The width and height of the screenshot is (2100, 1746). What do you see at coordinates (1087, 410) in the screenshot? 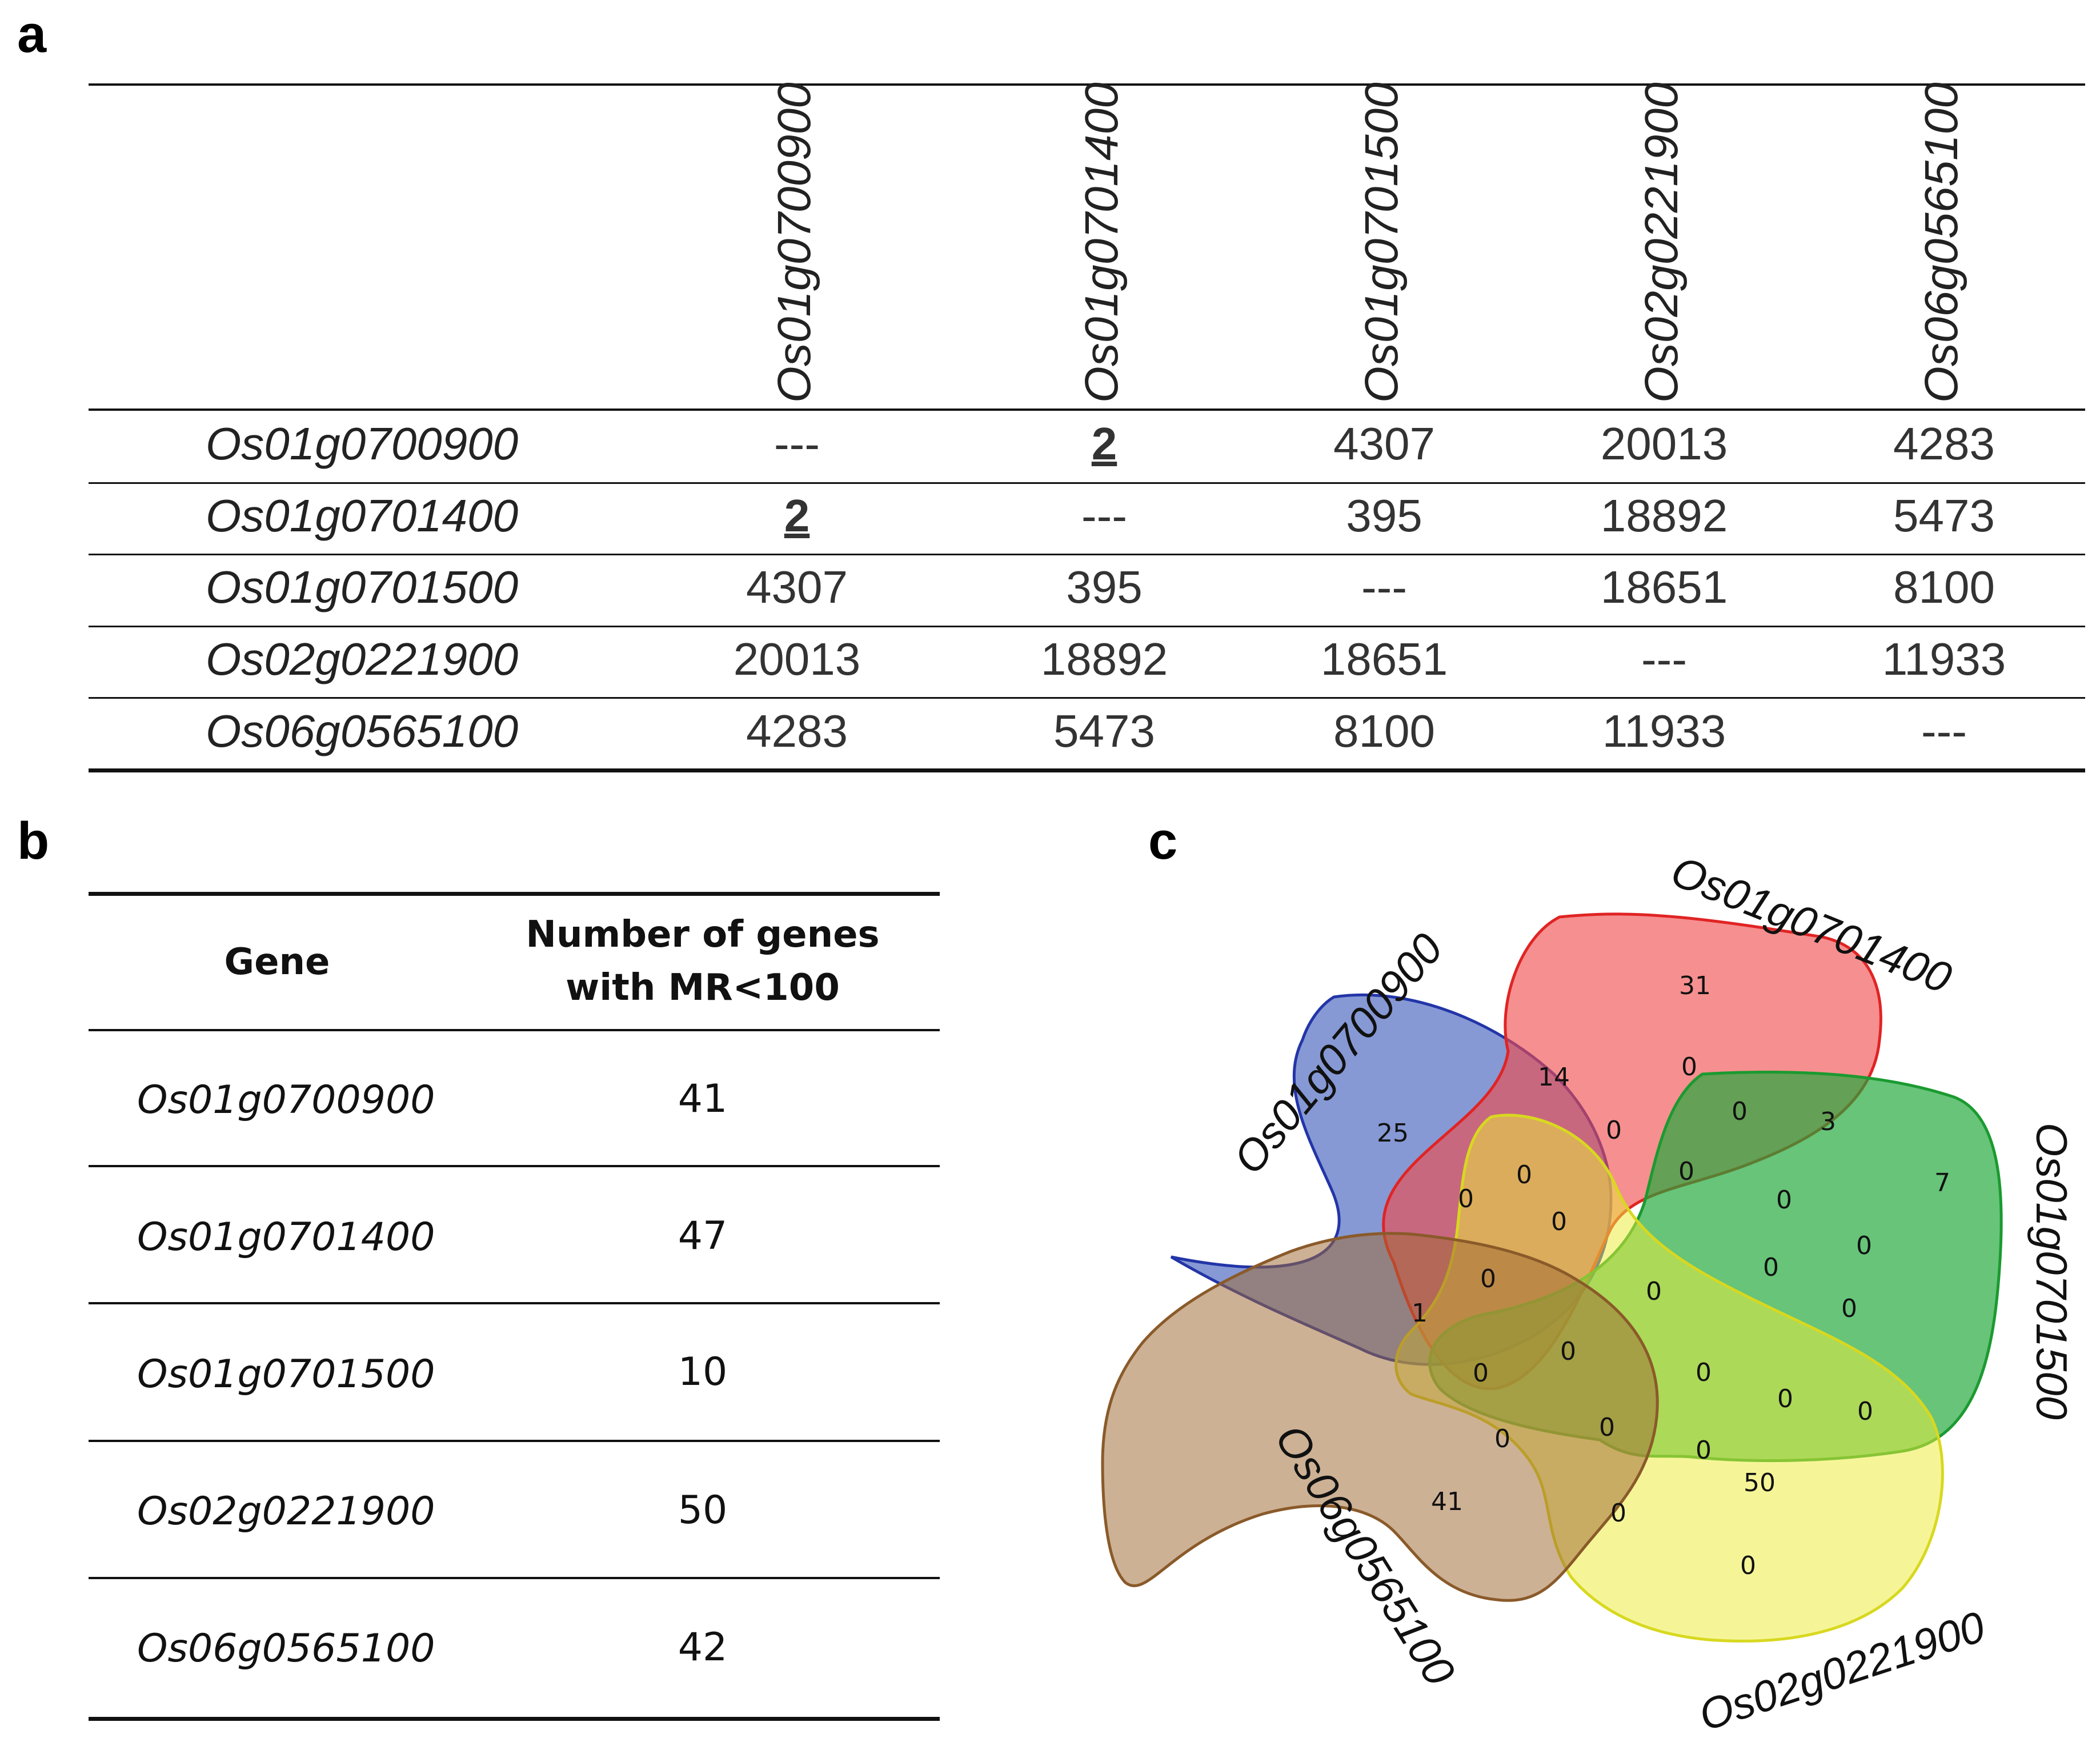
I see `table-a-header-rule` at bounding box center [1087, 410].